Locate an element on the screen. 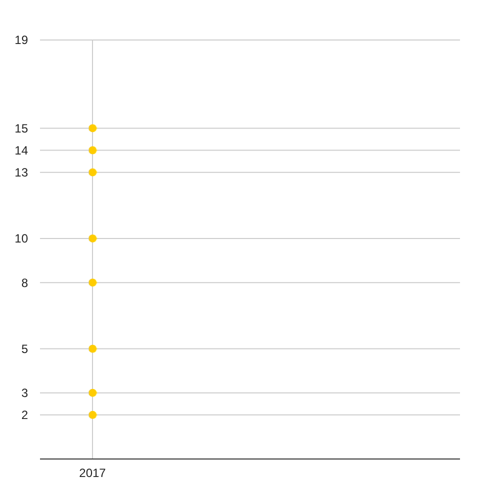 The height and width of the screenshot is (500, 500). y-tick-label: 10 is located at coordinates (21, 239).